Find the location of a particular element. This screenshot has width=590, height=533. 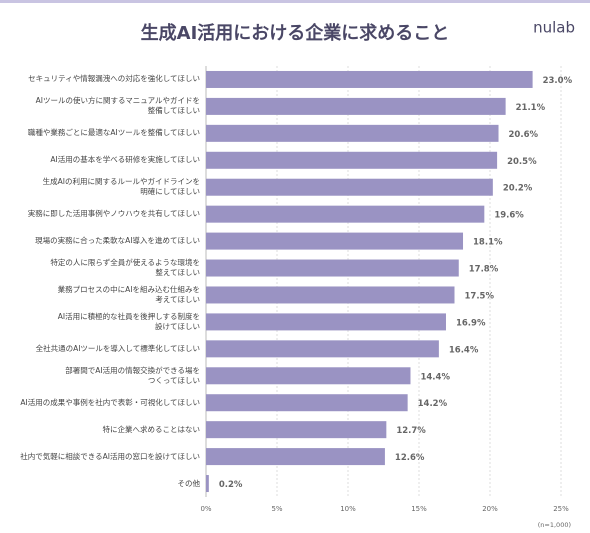

category-label: AI活用の基本を学べる研修を実施してほしい is located at coordinates (125, 160).